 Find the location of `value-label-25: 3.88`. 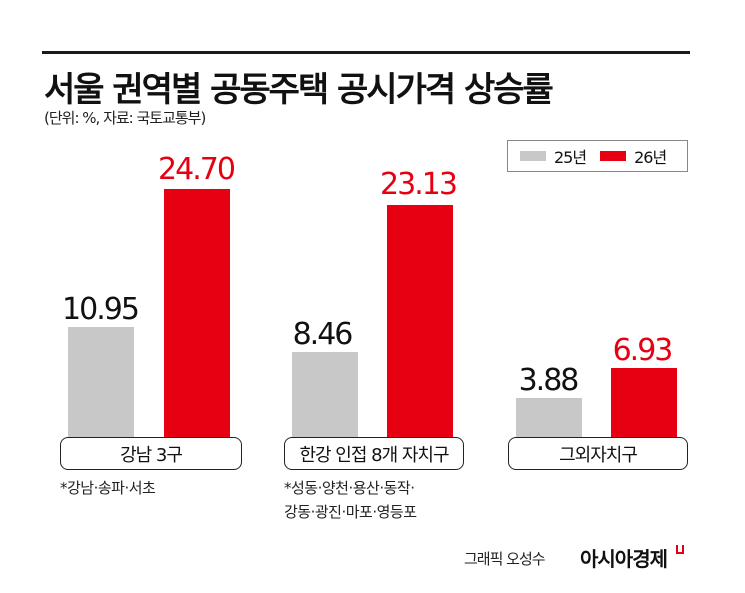

value-label-25: 3.88 is located at coordinates (549, 380).